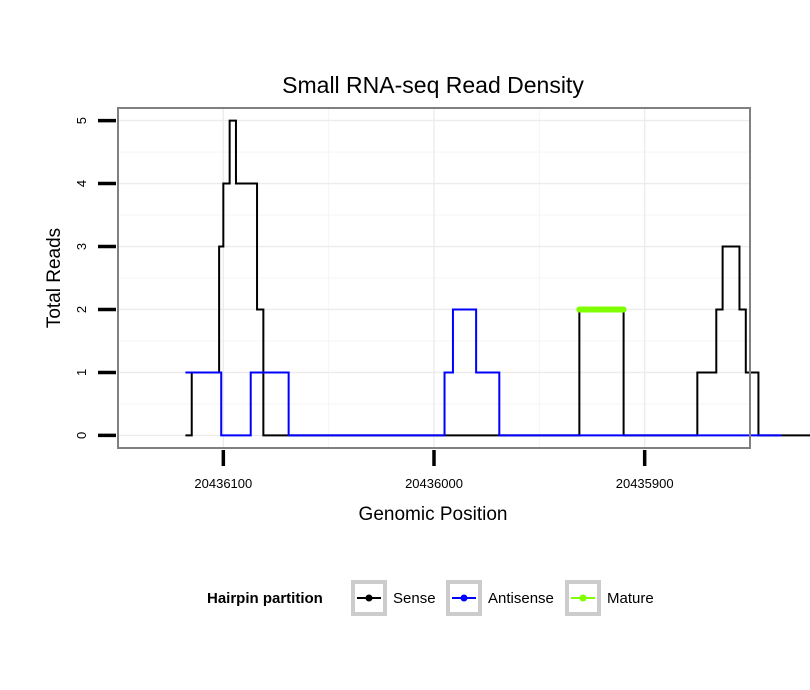 The image size is (810, 690). What do you see at coordinates (433, 85) in the screenshot?
I see `chart-title: Small RNA-seq Read Density` at bounding box center [433, 85].